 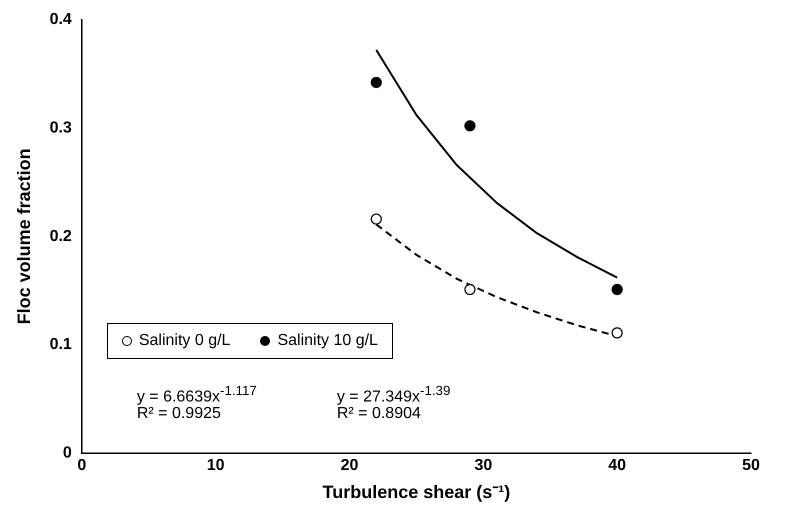 I want to click on annotation: y = 27.349x$^{-1.39}$, so click(x=393, y=394).